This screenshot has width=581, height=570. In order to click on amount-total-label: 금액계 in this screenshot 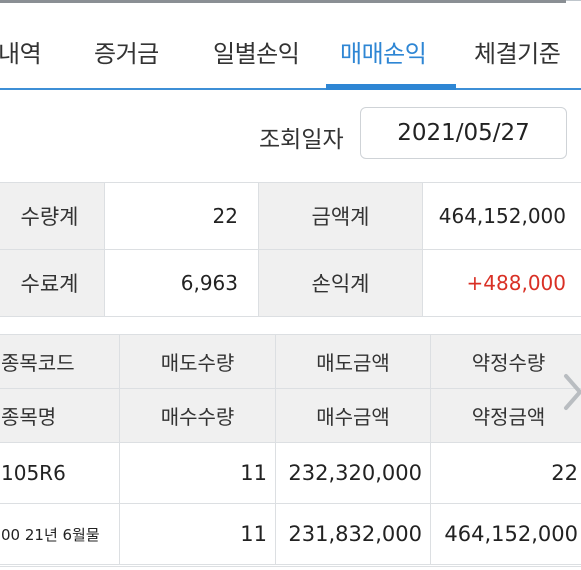, I will do `click(340, 216)`.